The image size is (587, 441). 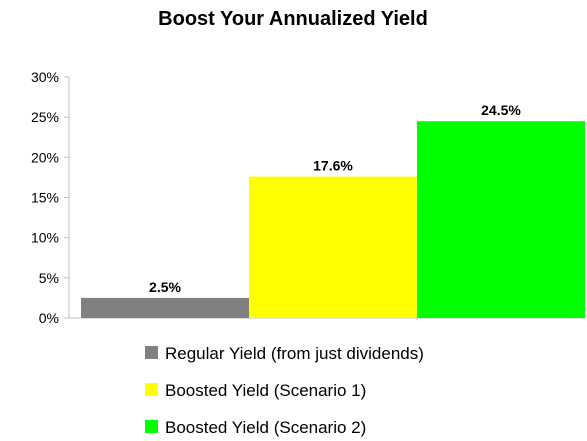 What do you see at coordinates (333, 166) in the screenshot?
I see `data-label: 17.6%` at bounding box center [333, 166].